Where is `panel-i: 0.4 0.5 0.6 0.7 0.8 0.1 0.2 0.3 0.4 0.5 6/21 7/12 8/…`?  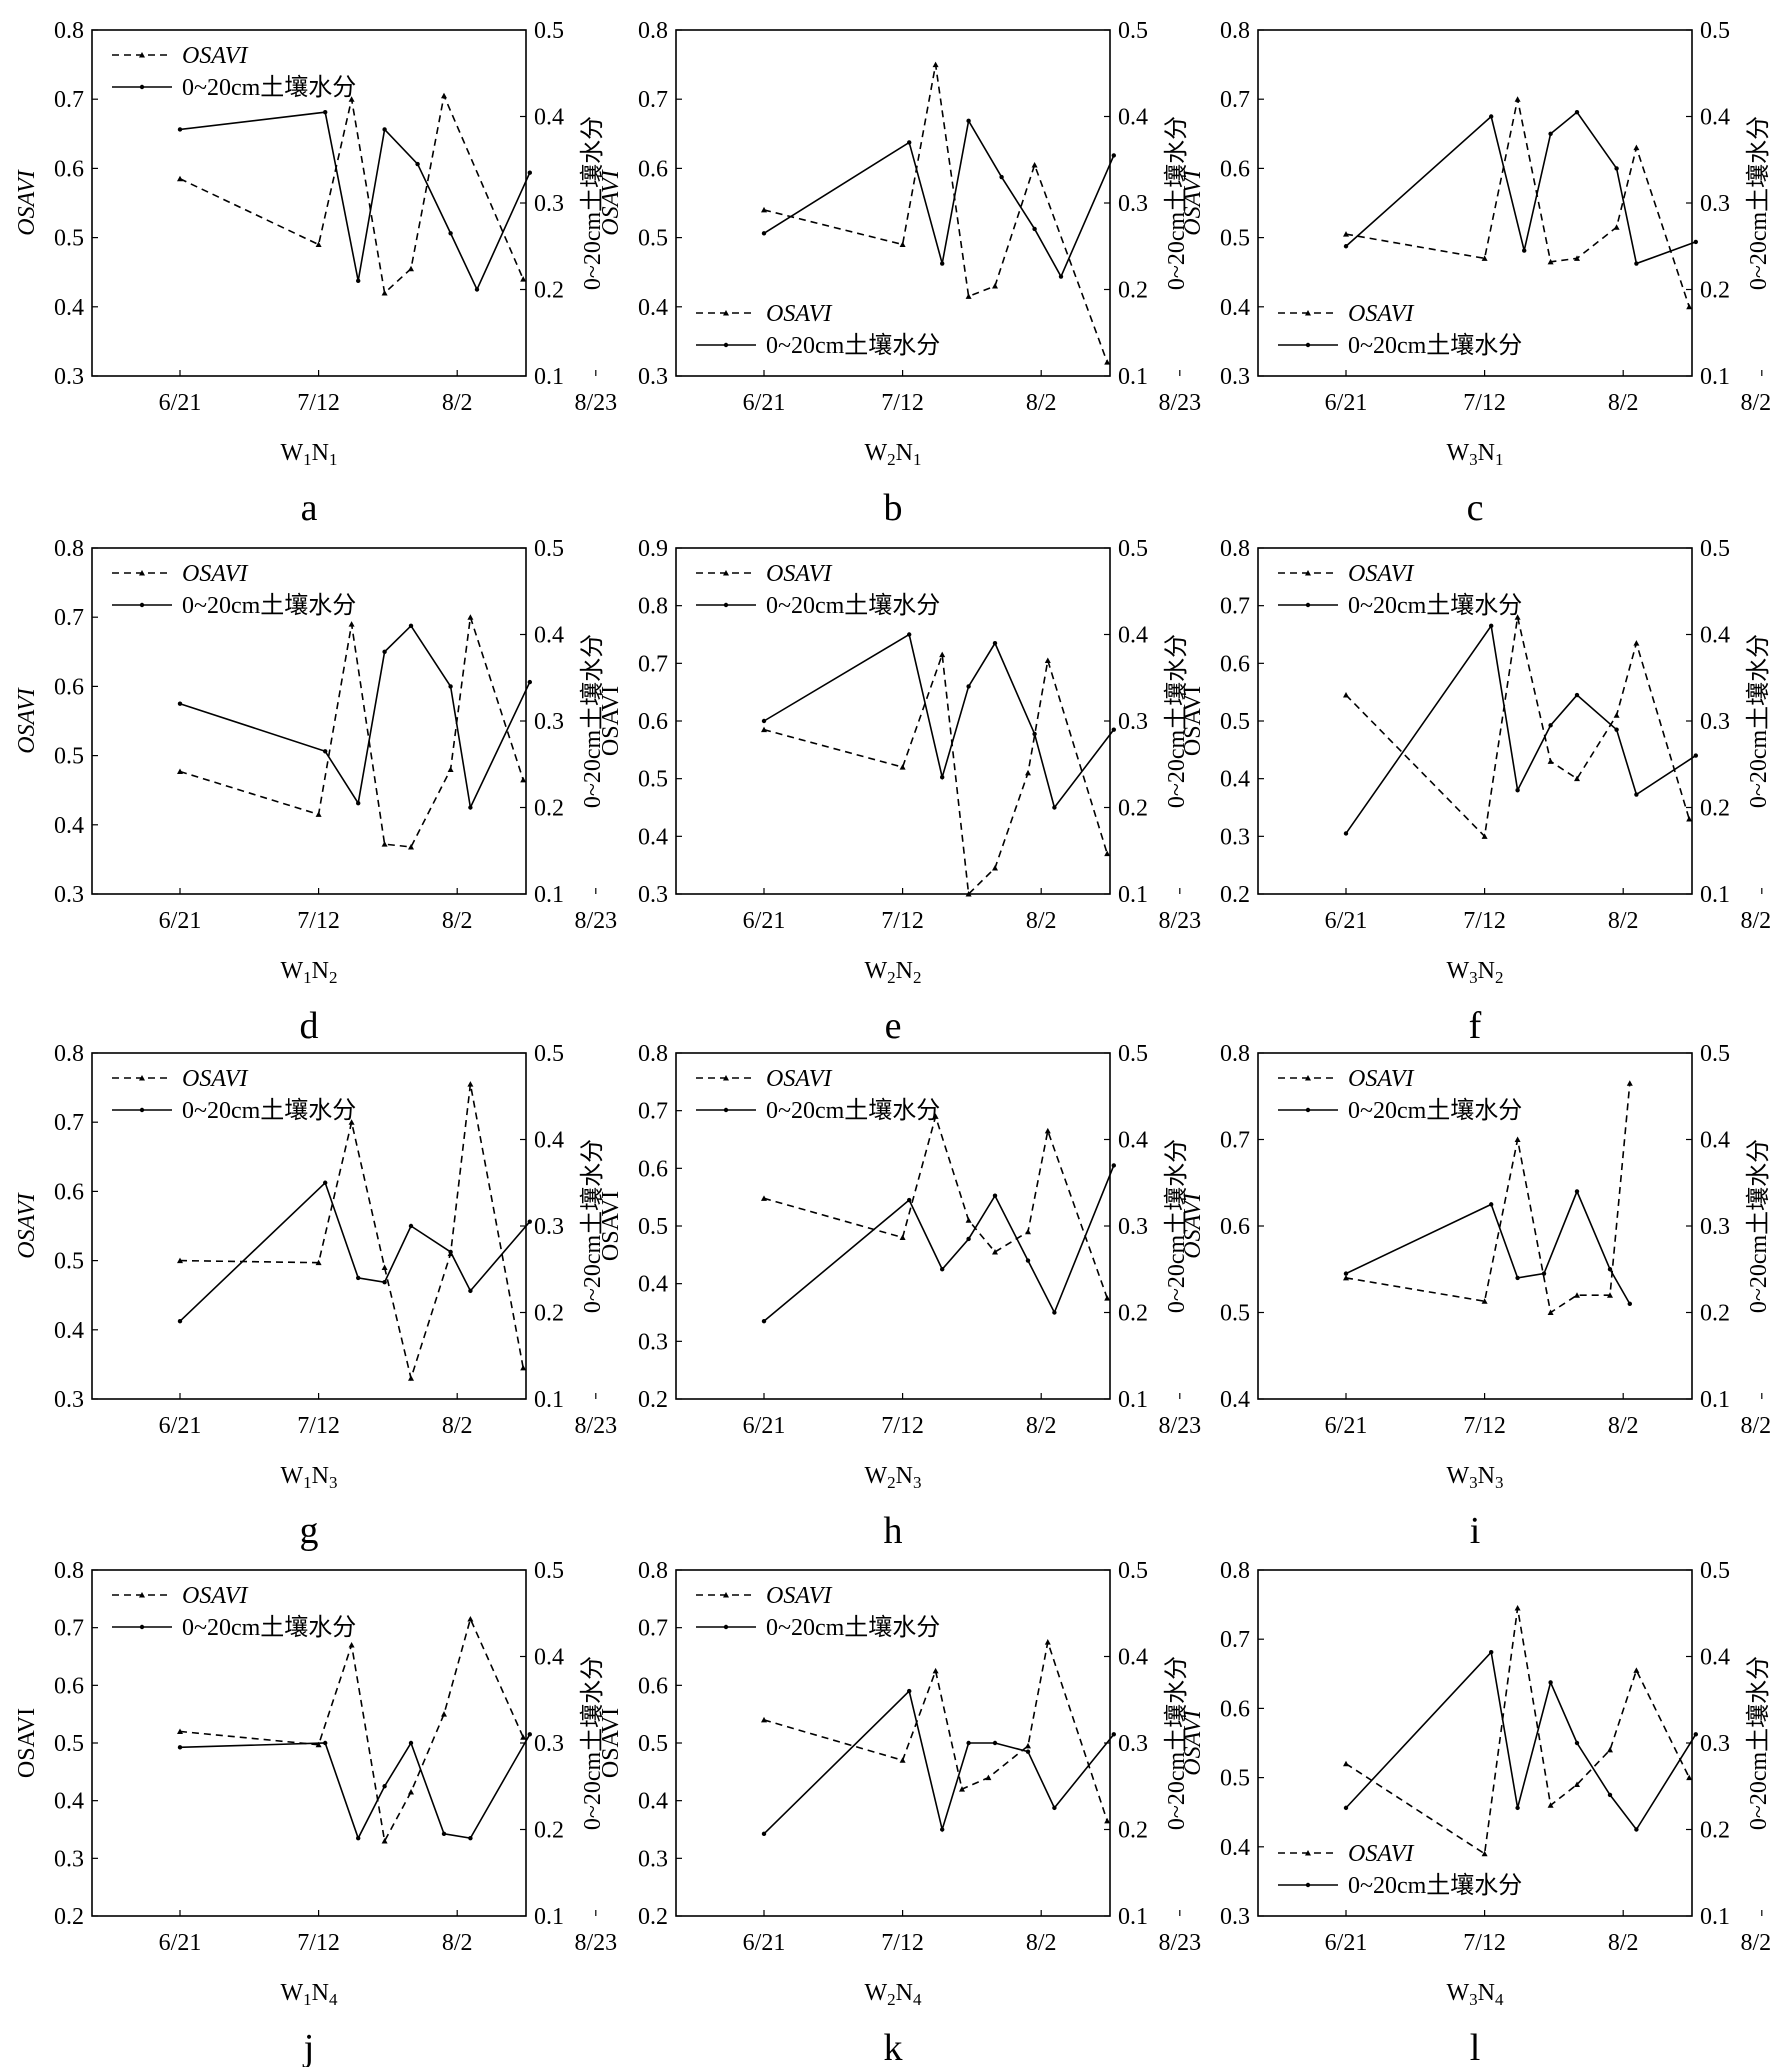 panel-i: 0.4 0.5 0.6 0.7 0.8 0.1 0.2 0.3 0.4 0.5 6/21 7/12 8/… is located at coordinates (1476, 1296).